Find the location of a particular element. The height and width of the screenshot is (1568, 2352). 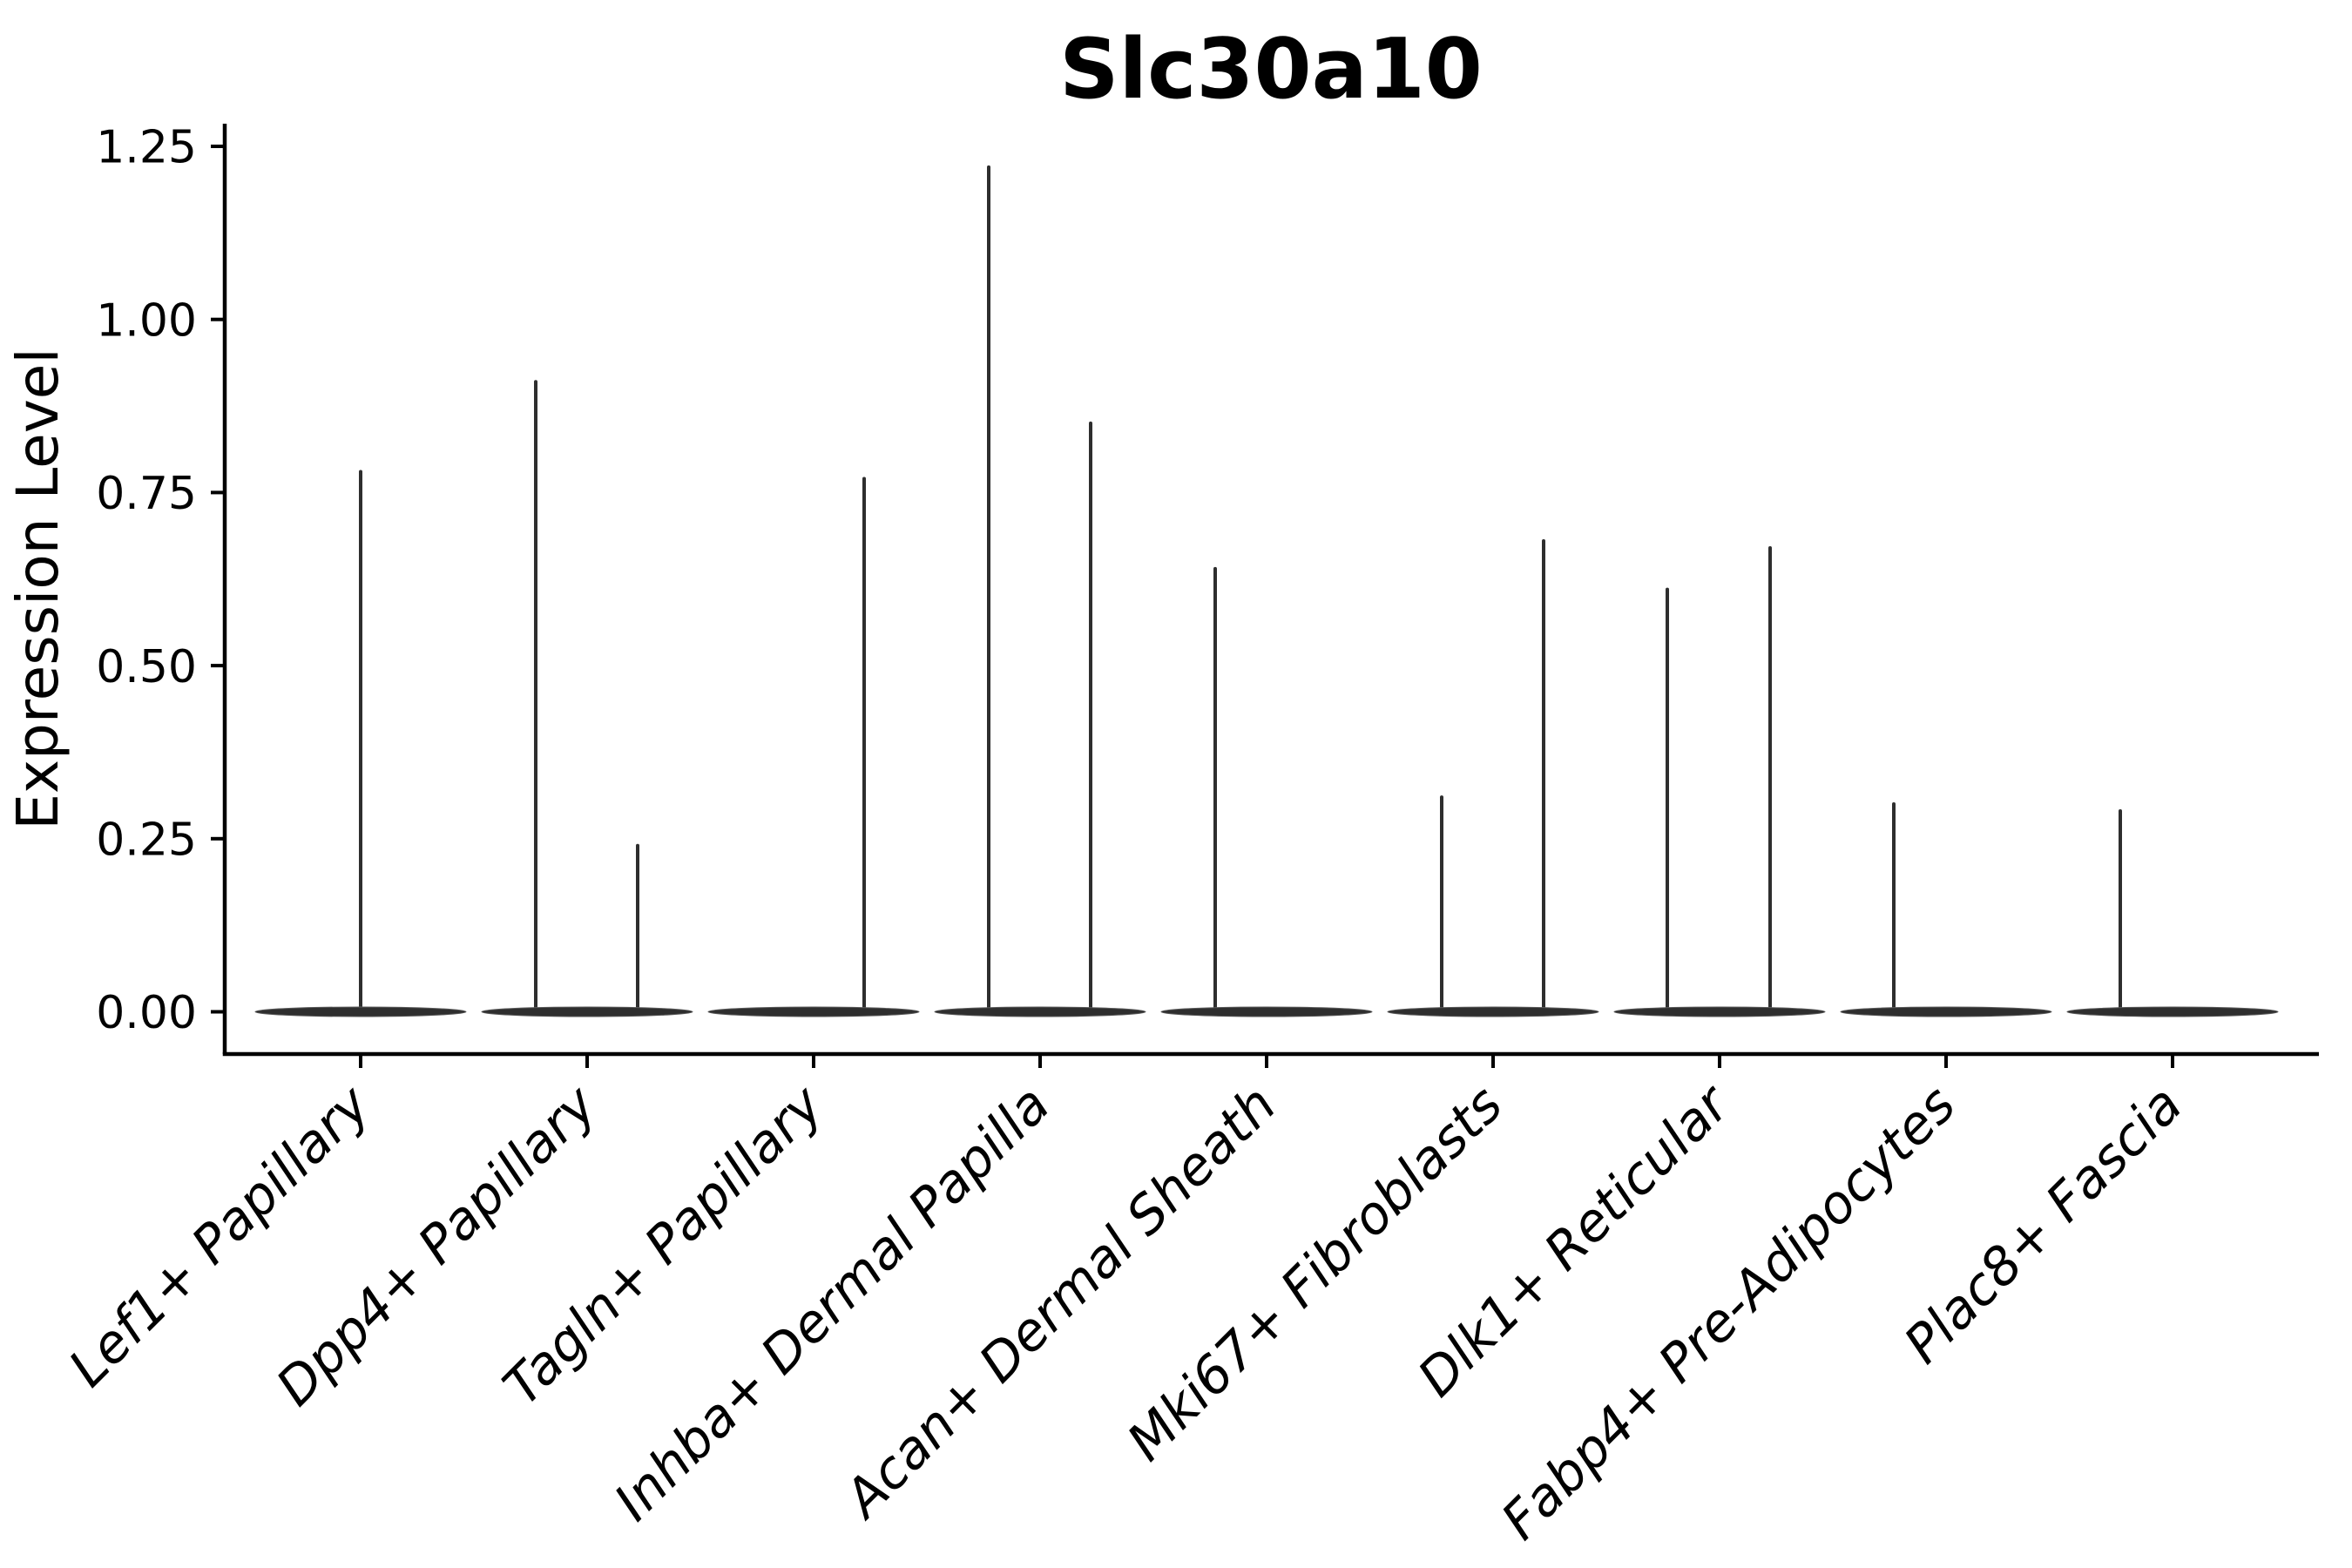

y-tick-label: 0.75 is located at coordinates (146, 494).